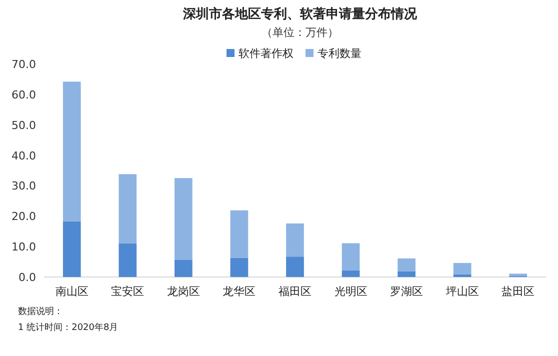 The width and height of the screenshot is (558, 356). Describe the element at coordinates (71, 291) in the screenshot. I see `x-tick-label: 南山区` at that location.